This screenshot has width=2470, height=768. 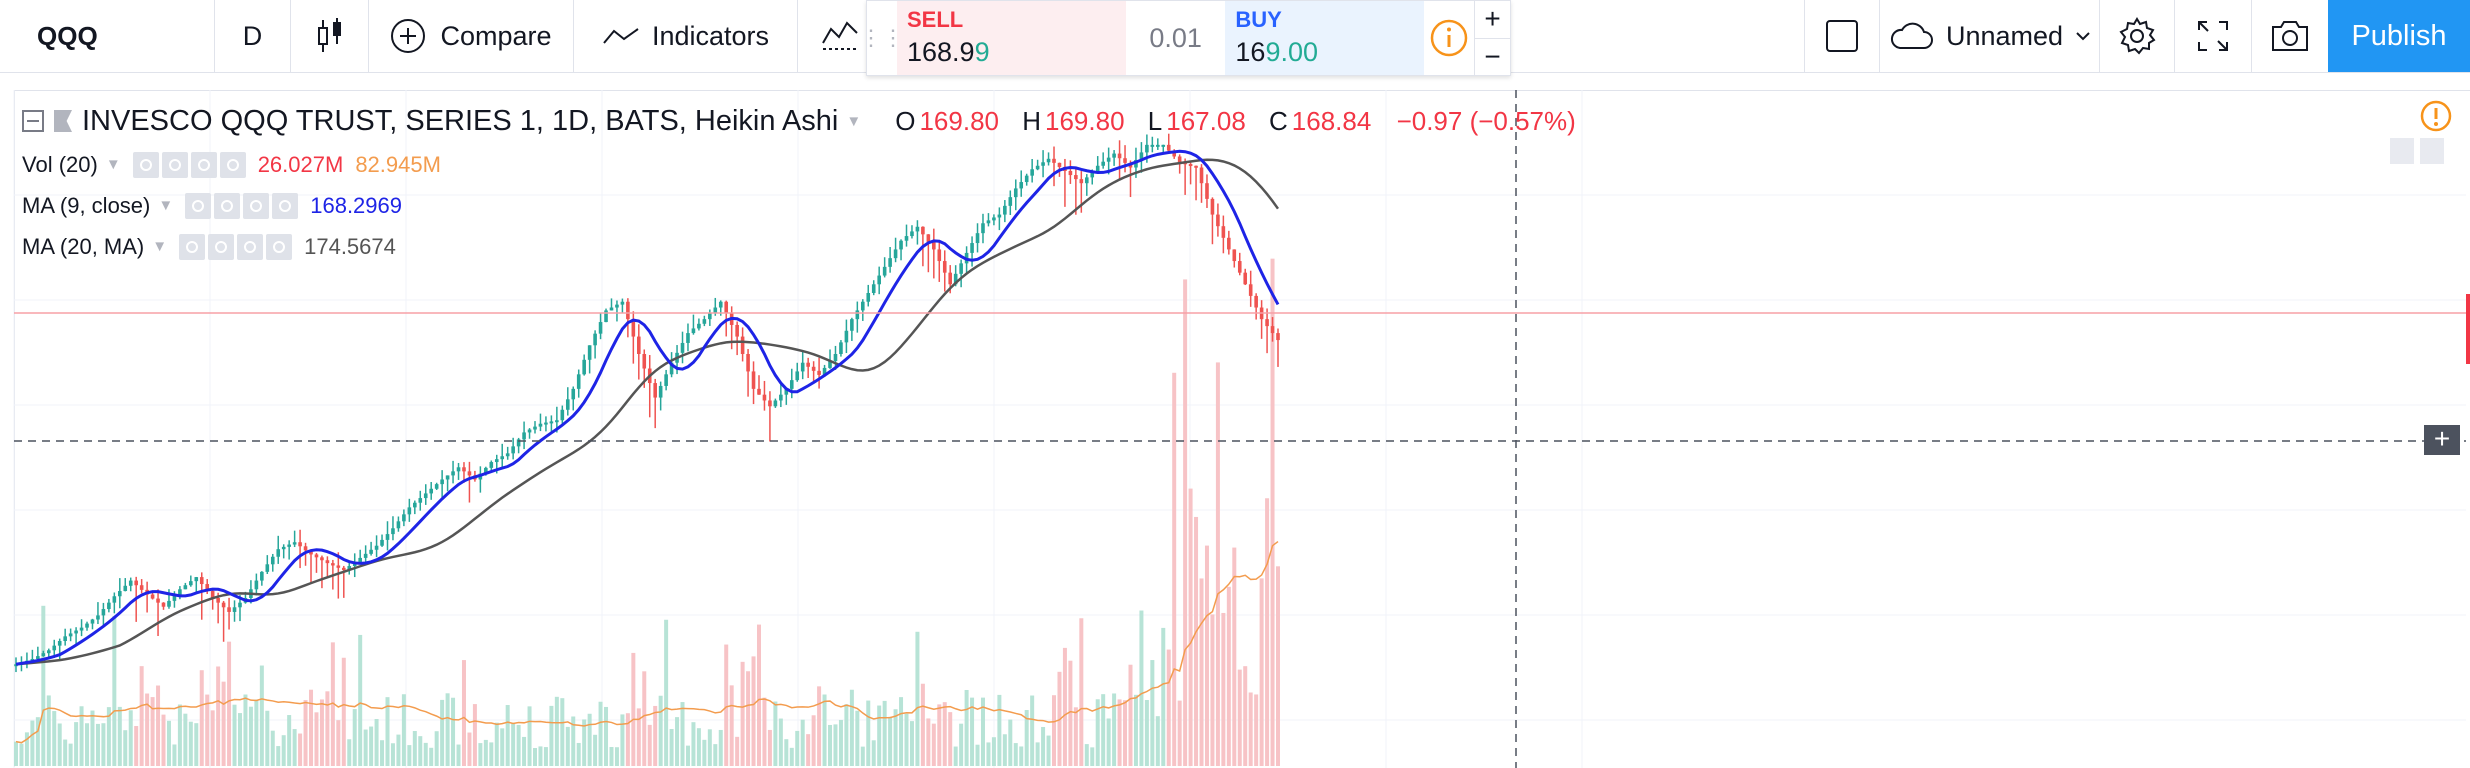 I want to click on warning-icon, so click(x=2436, y=118).